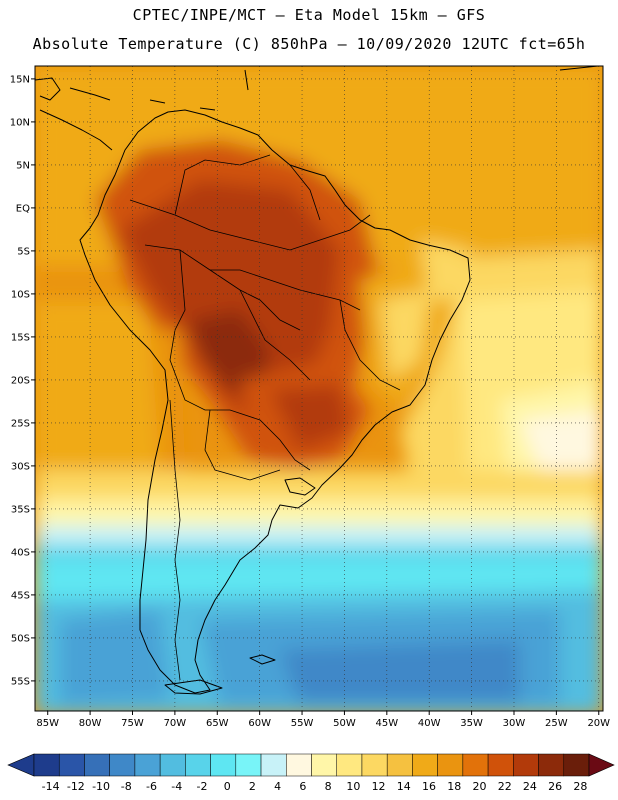  Describe the element at coordinates (601, 765) in the screenshot. I see `colorbar-right-arrow` at that location.